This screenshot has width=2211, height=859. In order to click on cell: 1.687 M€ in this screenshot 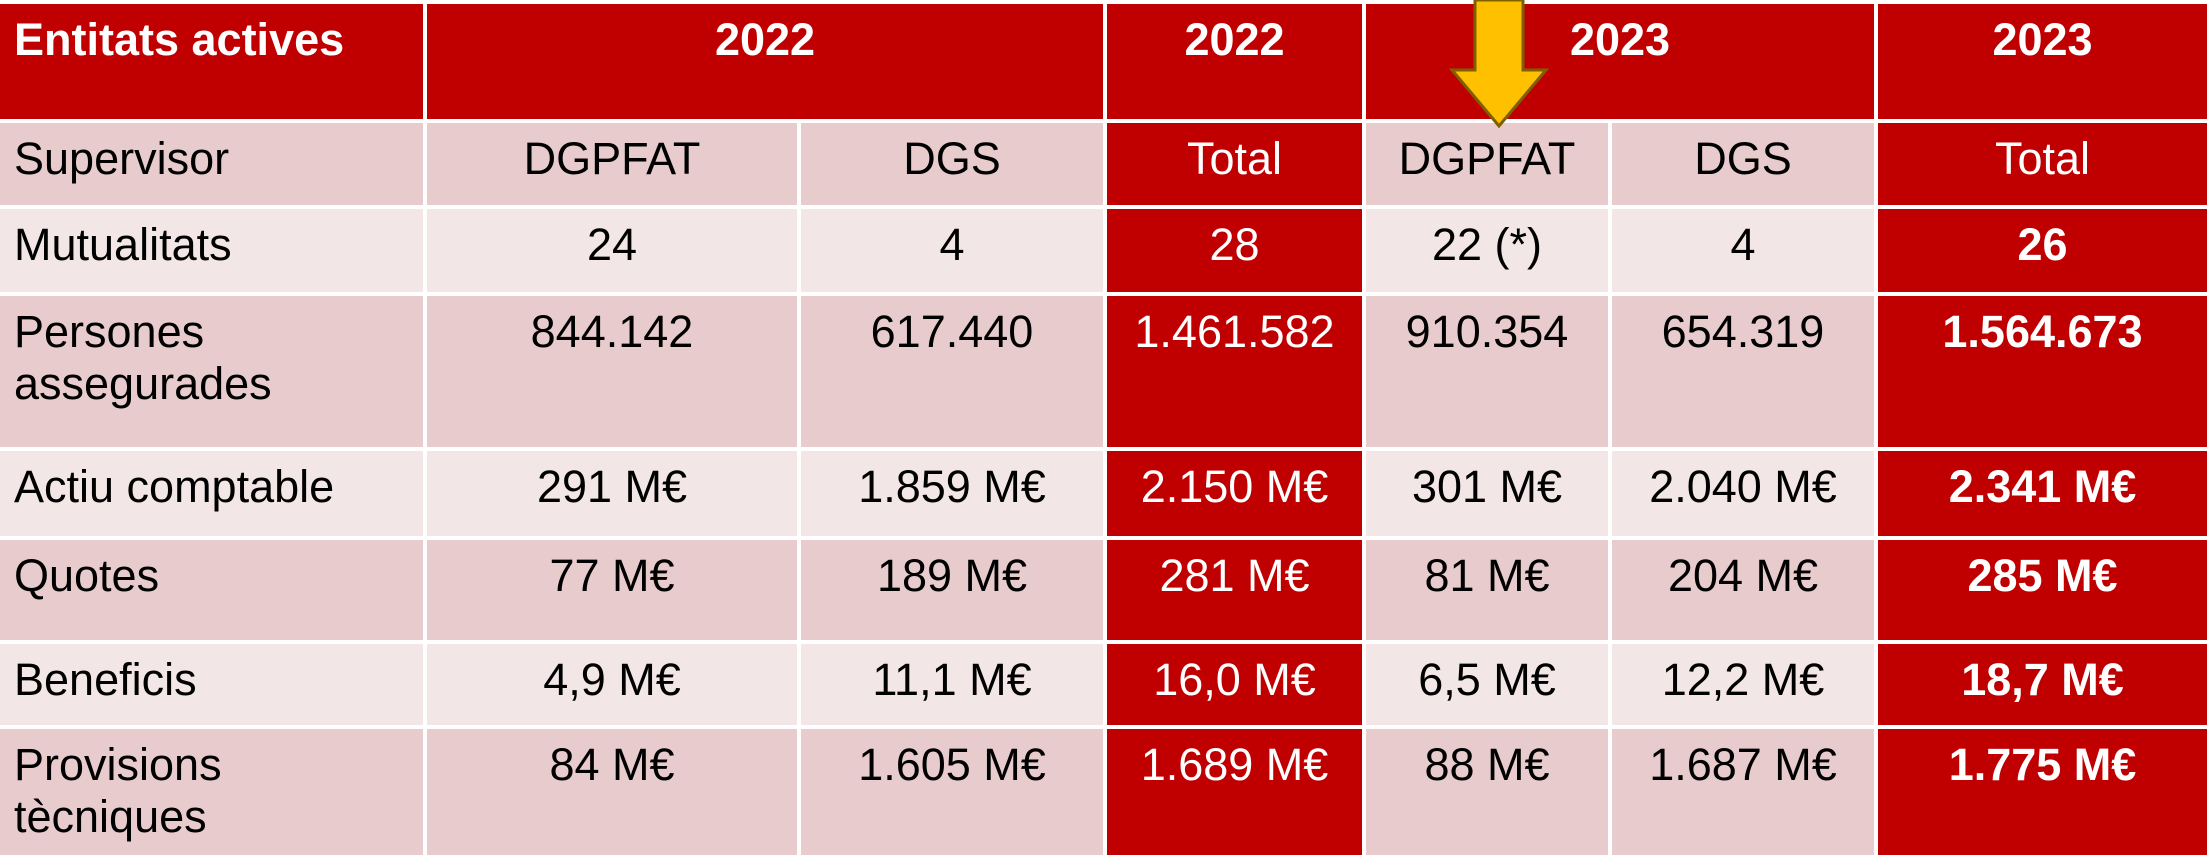, I will do `click(1743, 792)`.